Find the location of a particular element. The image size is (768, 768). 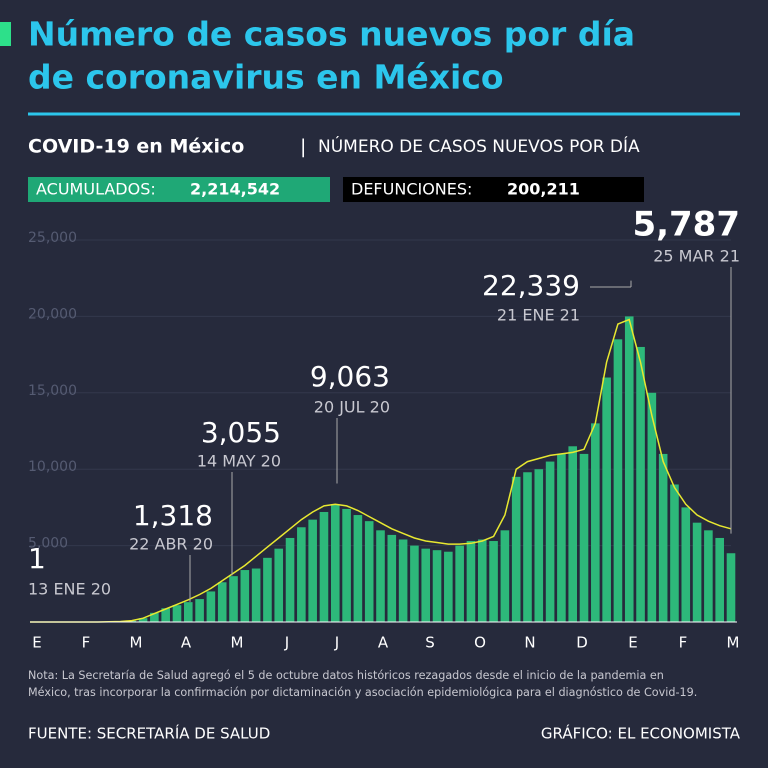

x-tick-label: N is located at coordinates (529, 643).